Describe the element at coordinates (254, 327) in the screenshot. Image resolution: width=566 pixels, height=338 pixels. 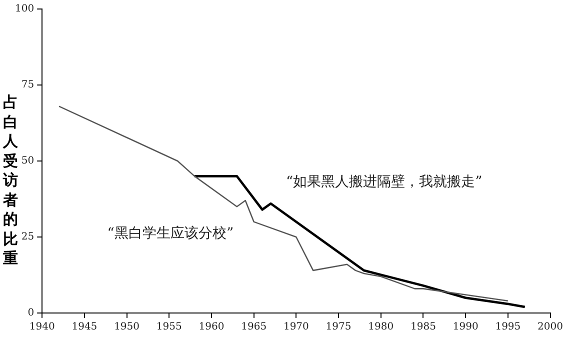
I see `x-tick-label: 1965` at that location.